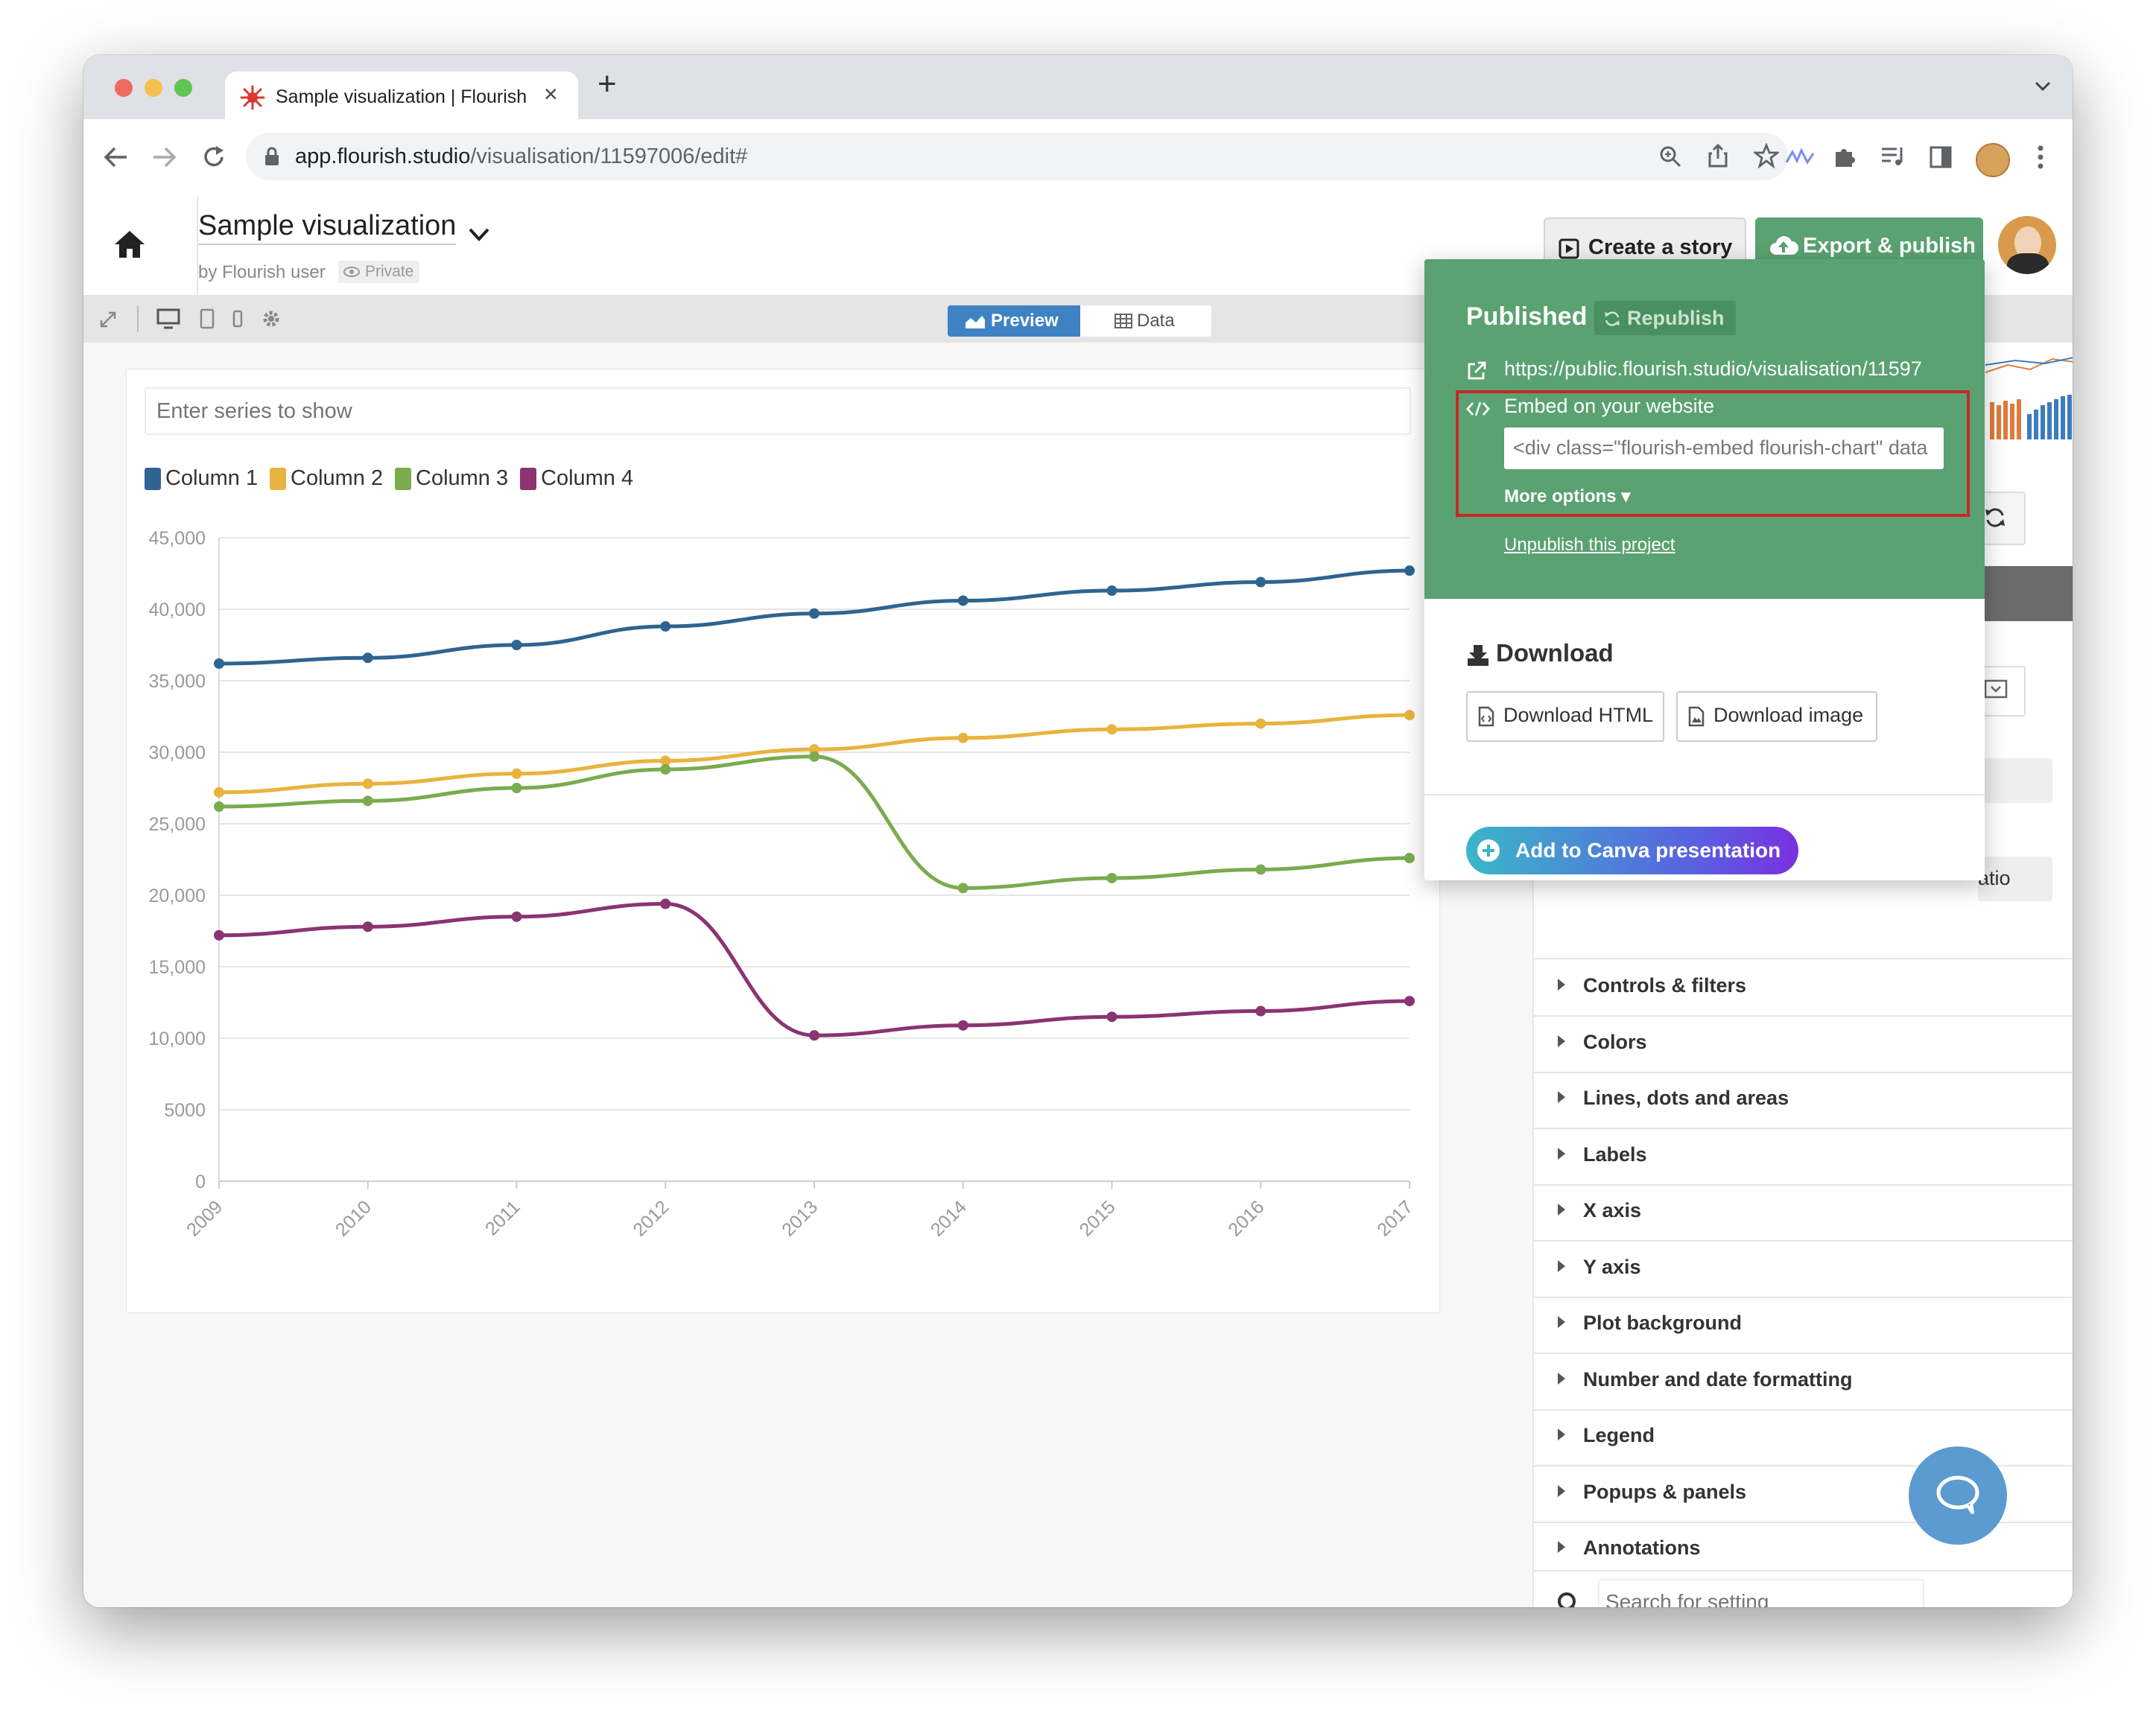 Image resolution: width=2156 pixels, height=1719 pixels. What do you see at coordinates (153, 88) in the screenshot?
I see `minimize-window-button` at bounding box center [153, 88].